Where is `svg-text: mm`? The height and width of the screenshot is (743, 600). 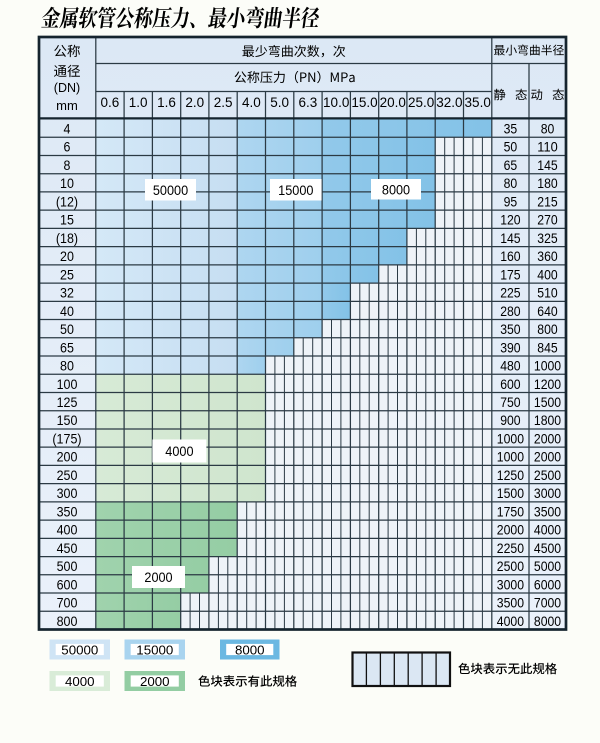
svg-text: mm is located at coordinates (67, 105).